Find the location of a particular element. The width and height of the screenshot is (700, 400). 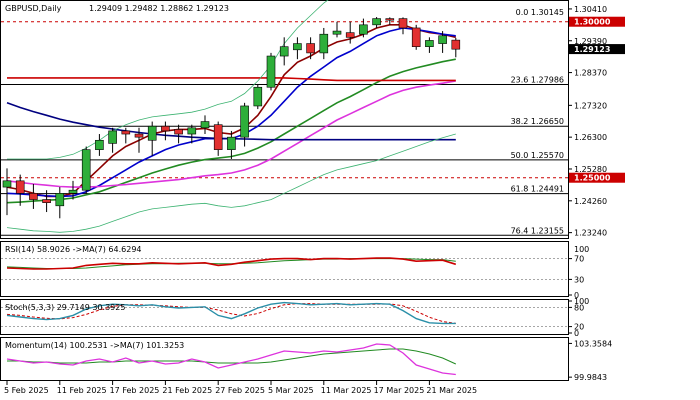

level-tag-label: 1.25000 is located at coordinates (592, 178).